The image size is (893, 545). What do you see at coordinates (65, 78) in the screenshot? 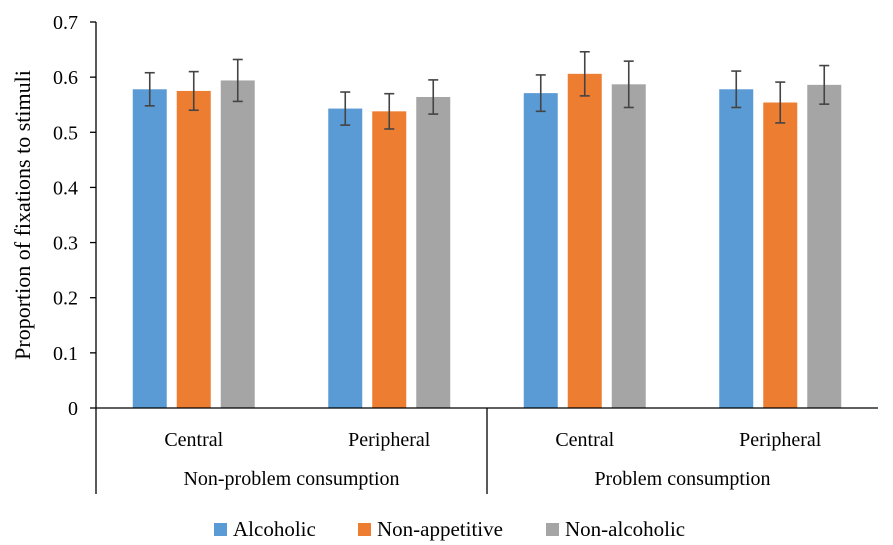
I see `y-tick-label: 0.6` at bounding box center [65, 78].